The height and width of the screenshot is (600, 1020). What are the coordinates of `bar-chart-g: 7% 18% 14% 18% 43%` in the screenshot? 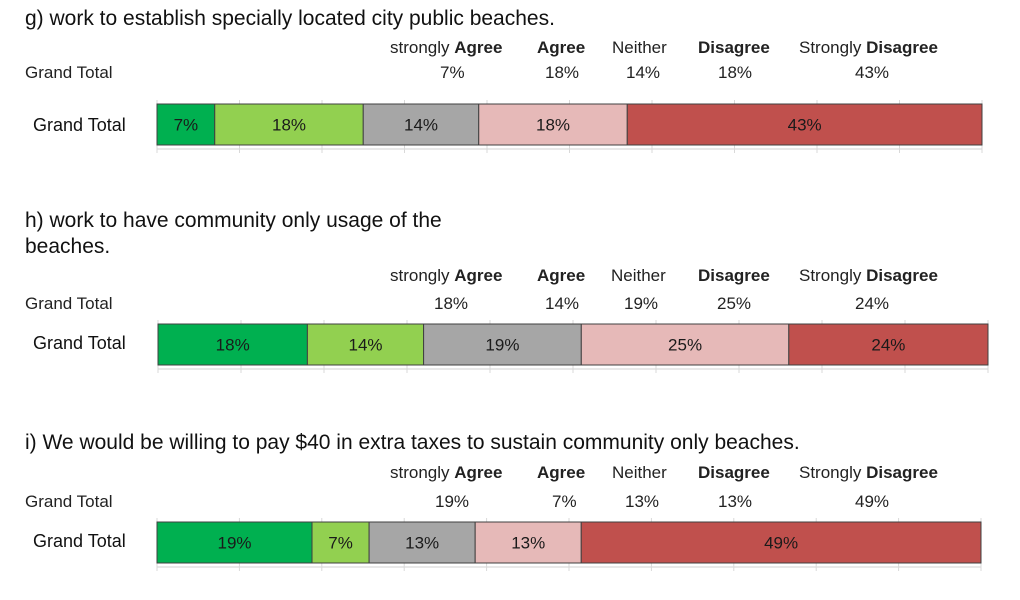 It's located at (569, 126).